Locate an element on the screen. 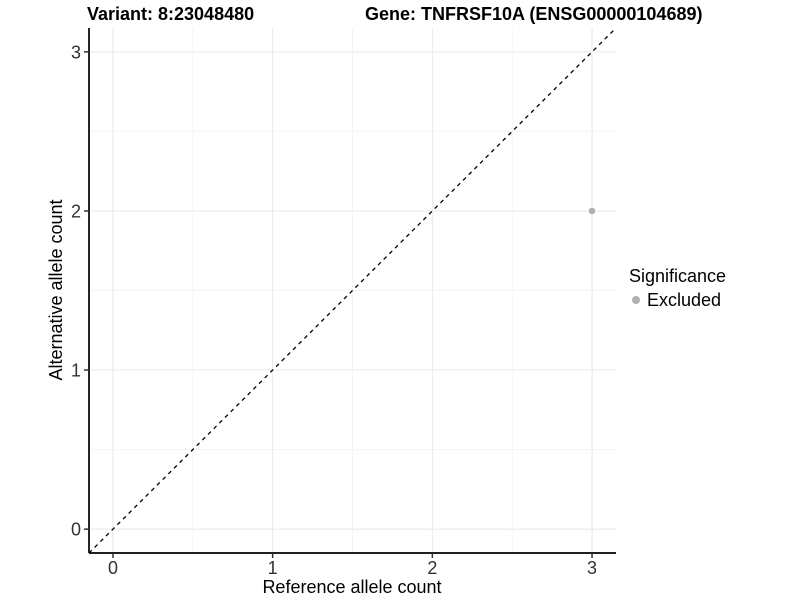 This screenshot has height=600, width=800. x-tick-labels: 0 1 2 3 is located at coordinates (352, 568).